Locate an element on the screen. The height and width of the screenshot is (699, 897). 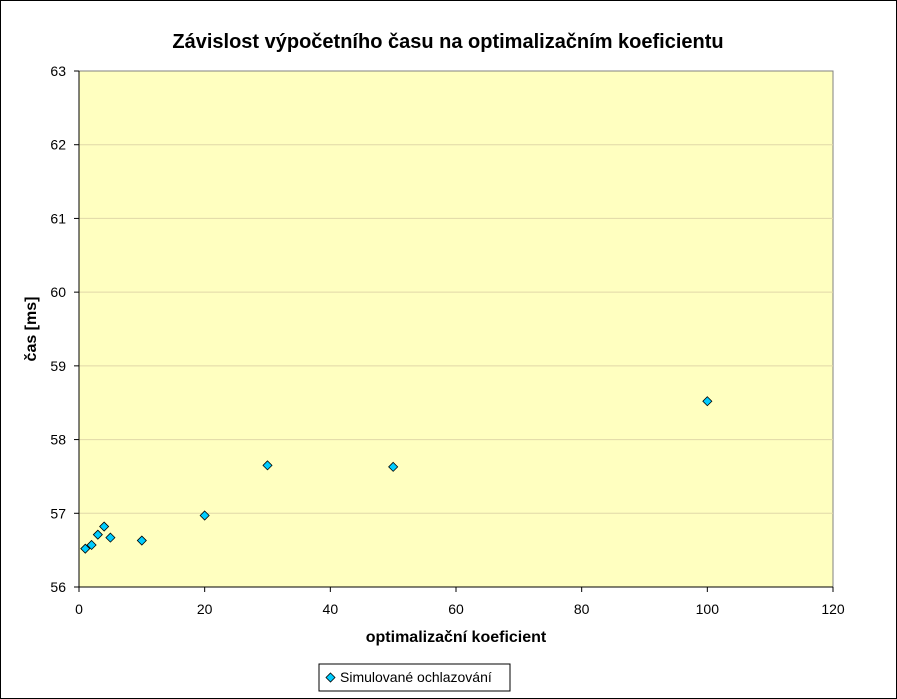
x-tick-label: 80 is located at coordinates (582, 609).